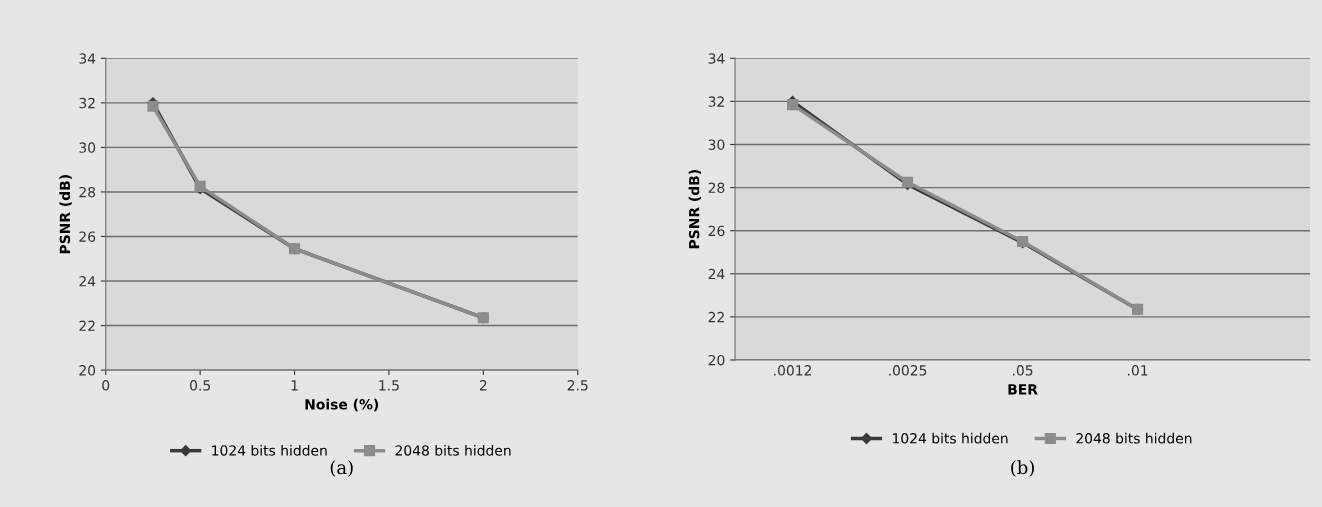 Image resolution: width=1322 pixels, height=507 pixels. I want to click on x-tick-label: 1, so click(294, 385).